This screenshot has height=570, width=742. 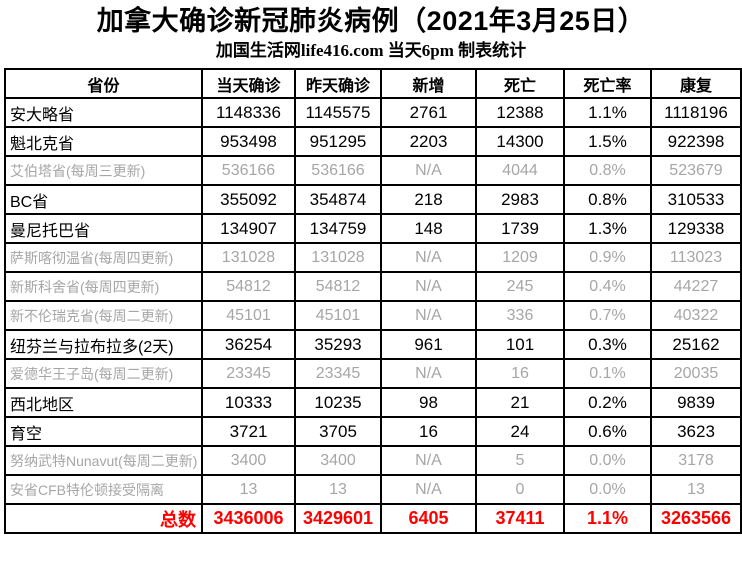 What do you see at coordinates (338, 402) in the screenshot?
I see `yesterday-cell: 10235` at bounding box center [338, 402].